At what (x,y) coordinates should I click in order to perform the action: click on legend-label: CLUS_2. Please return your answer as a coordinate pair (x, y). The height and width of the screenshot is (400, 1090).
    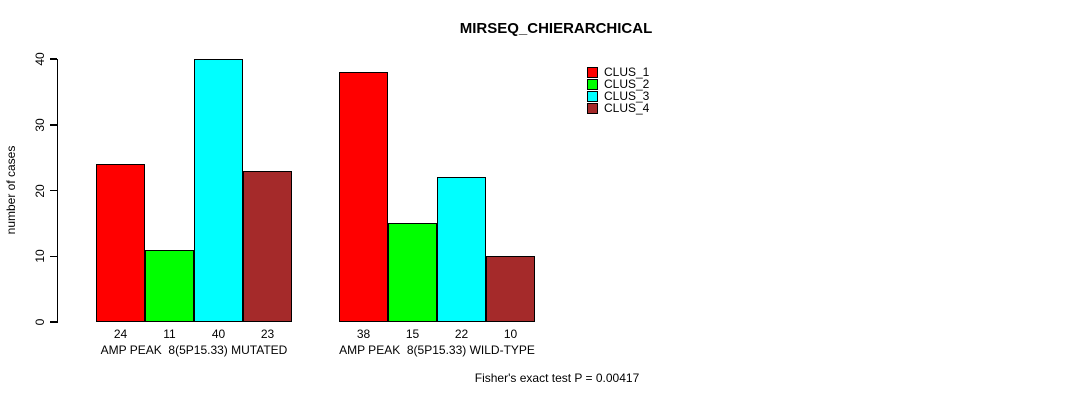
    Looking at the image, I should click on (627, 84).